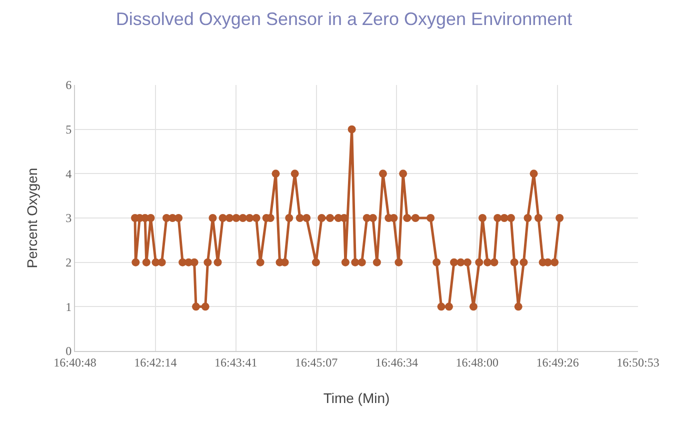 The image size is (688, 421). What do you see at coordinates (396, 362) in the screenshot?
I see `x-tick-label: 16:46:34` at bounding box center [396, 362].